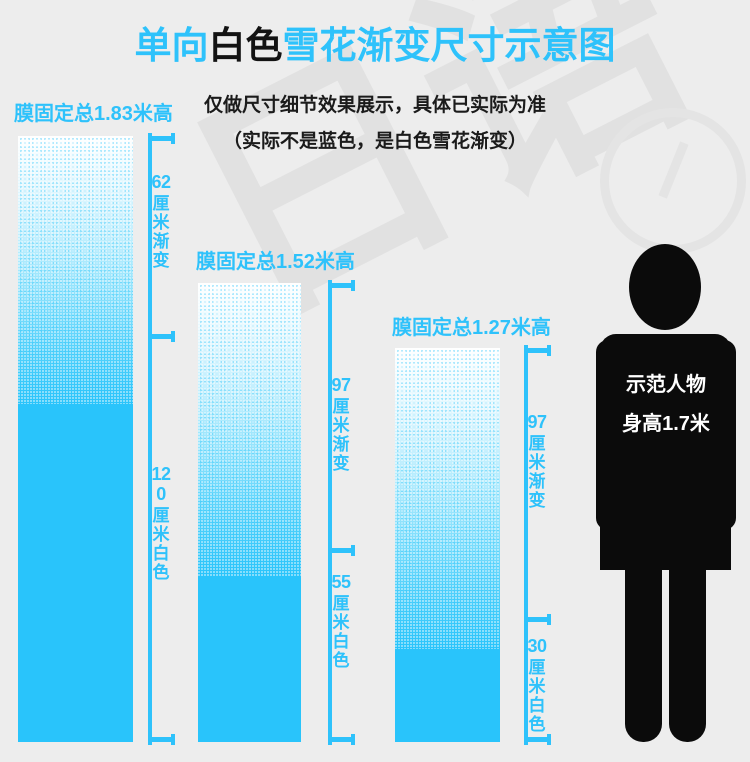 The height and width of the screenshot is (762, 750). Describe the element at coordinates (537, 619) in the screenshot. I see `bar-3-tick-middle` at that location.